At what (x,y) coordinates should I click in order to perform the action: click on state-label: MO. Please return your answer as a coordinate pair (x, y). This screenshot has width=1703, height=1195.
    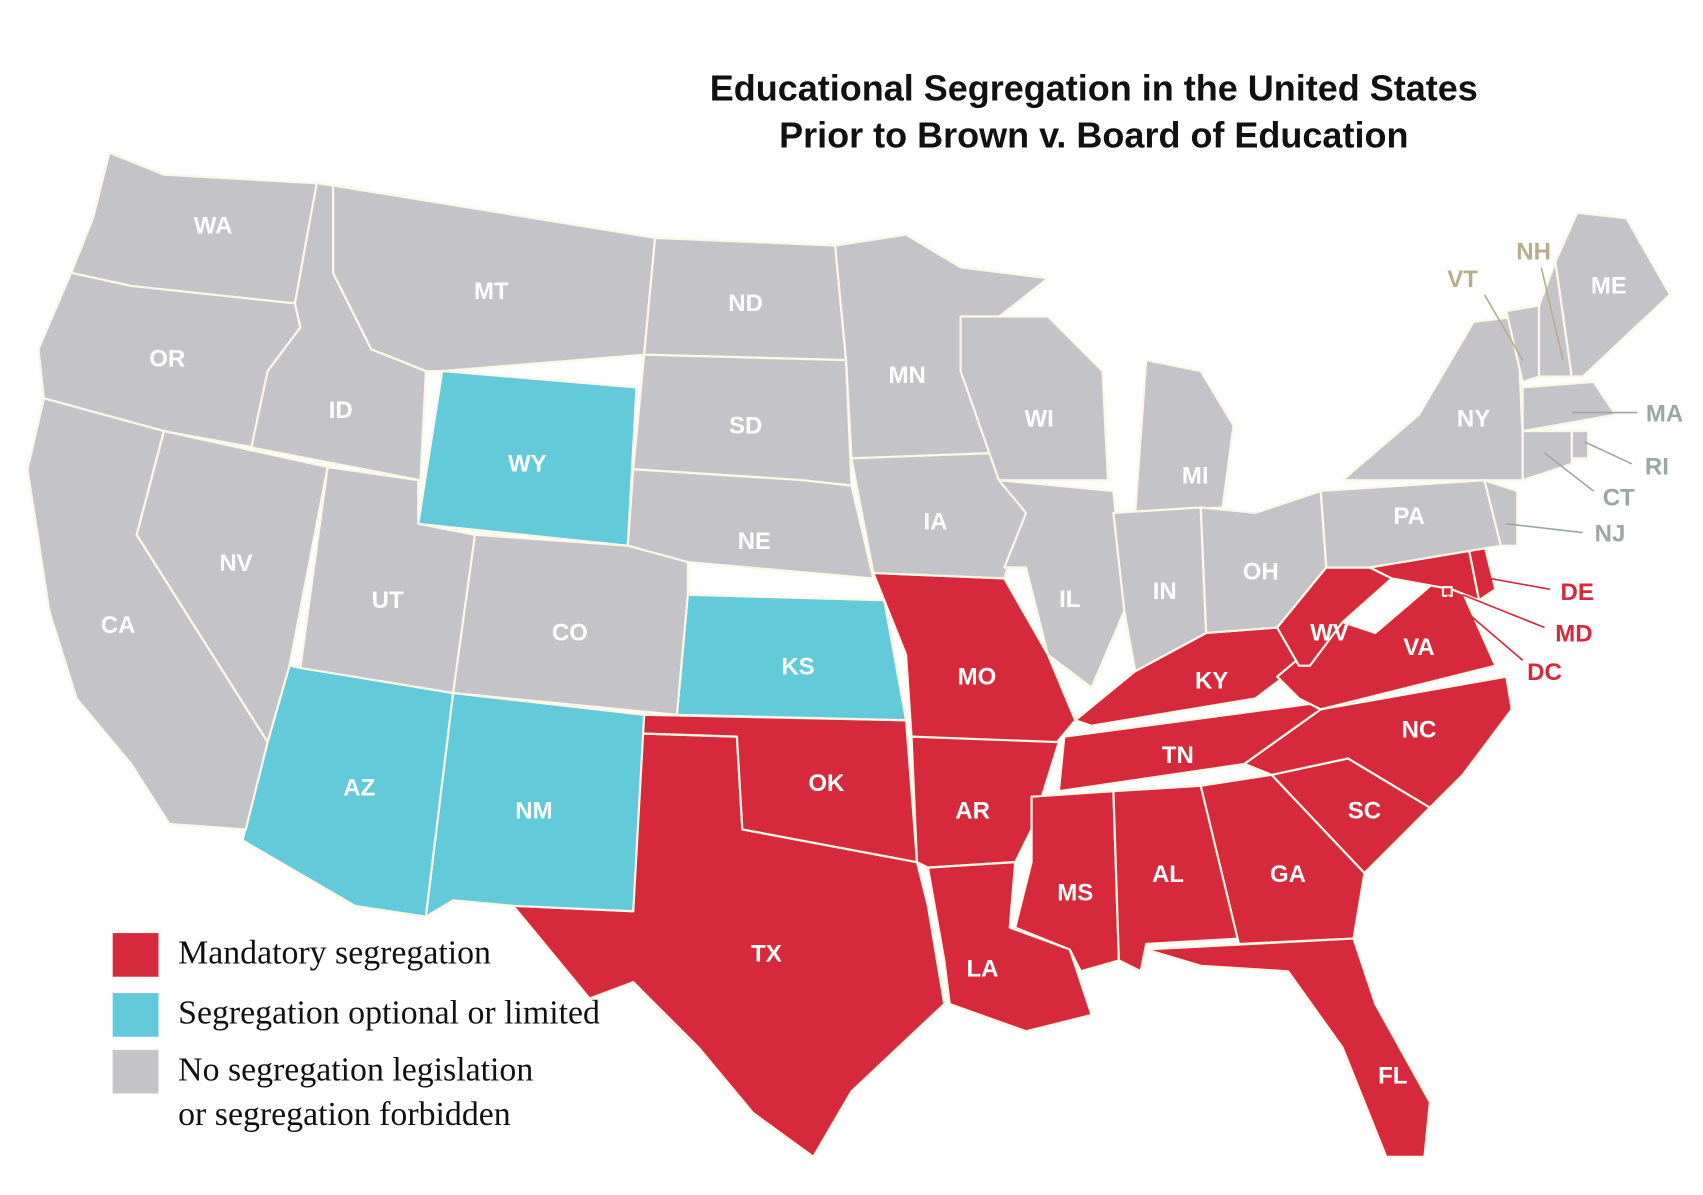
    Looking at the image, I should click on (977, 676).